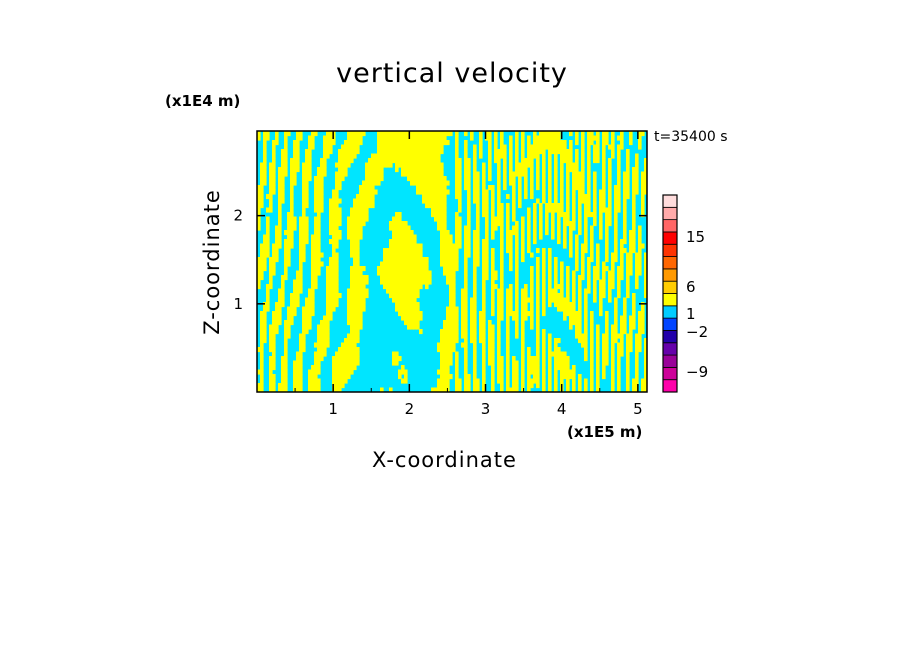  I want to click on time-label: t=35400 s, so click(691, 137).